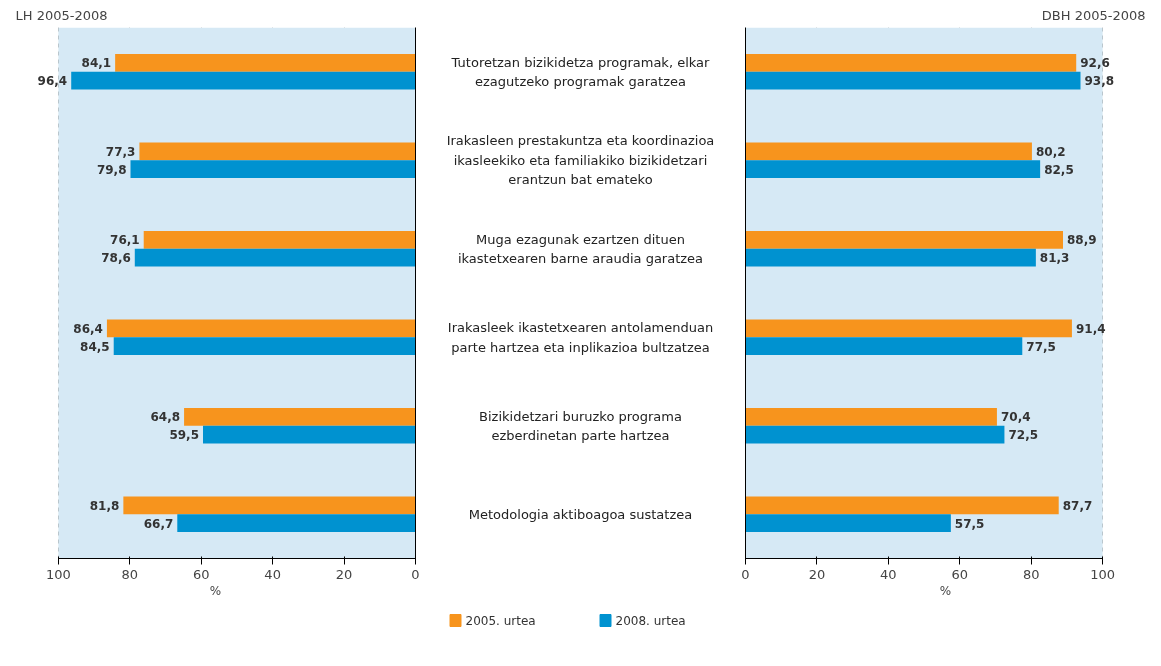  I want to click on legend-label: 2008. urtea, so click(650, 620).